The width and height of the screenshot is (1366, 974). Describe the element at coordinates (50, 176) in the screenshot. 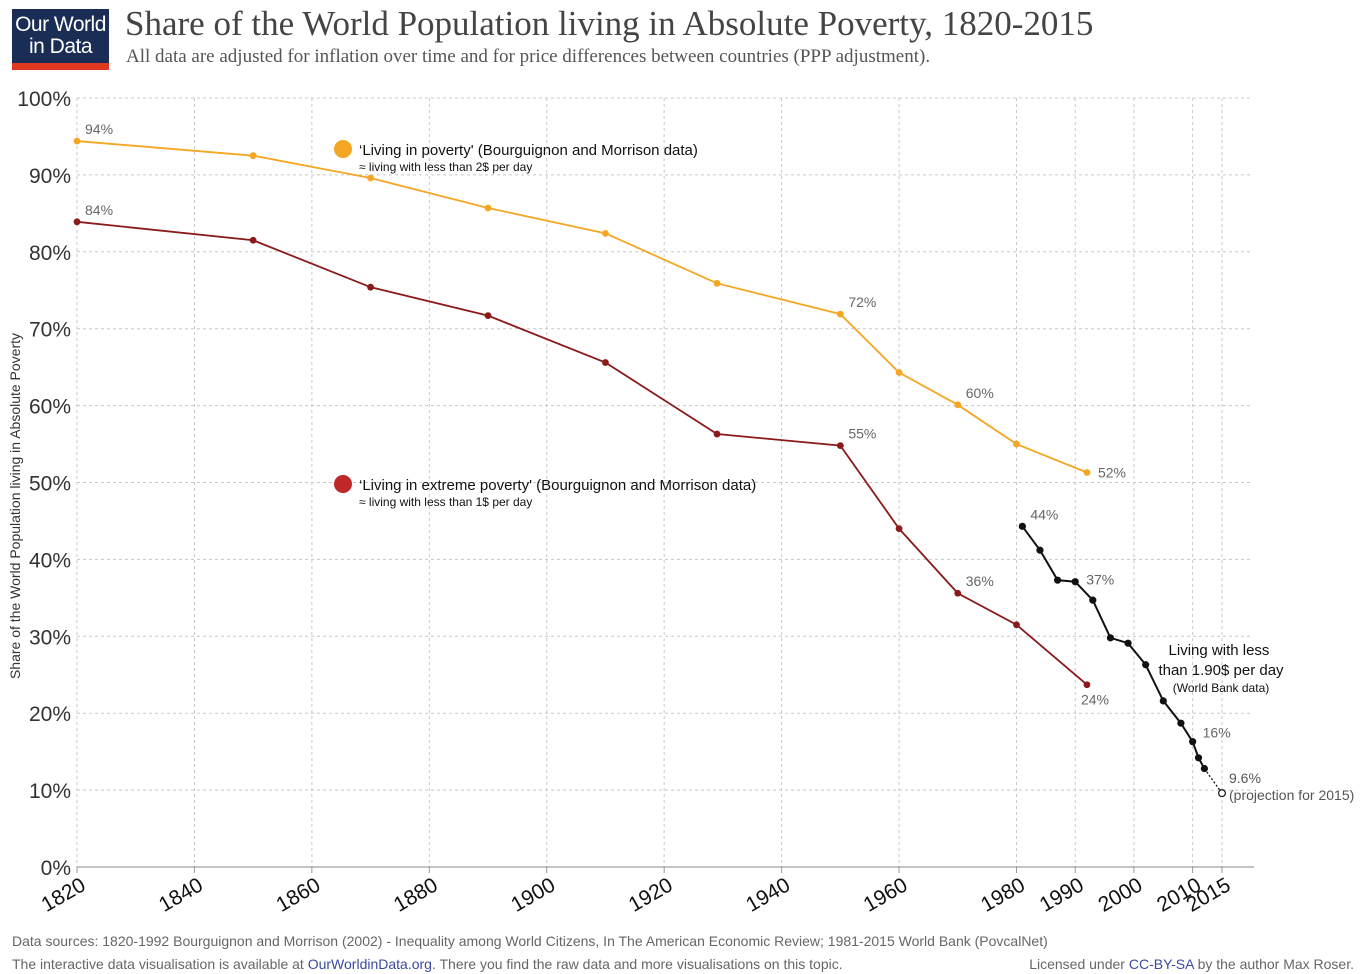

I see `y-tick-label: 90%` at that location.